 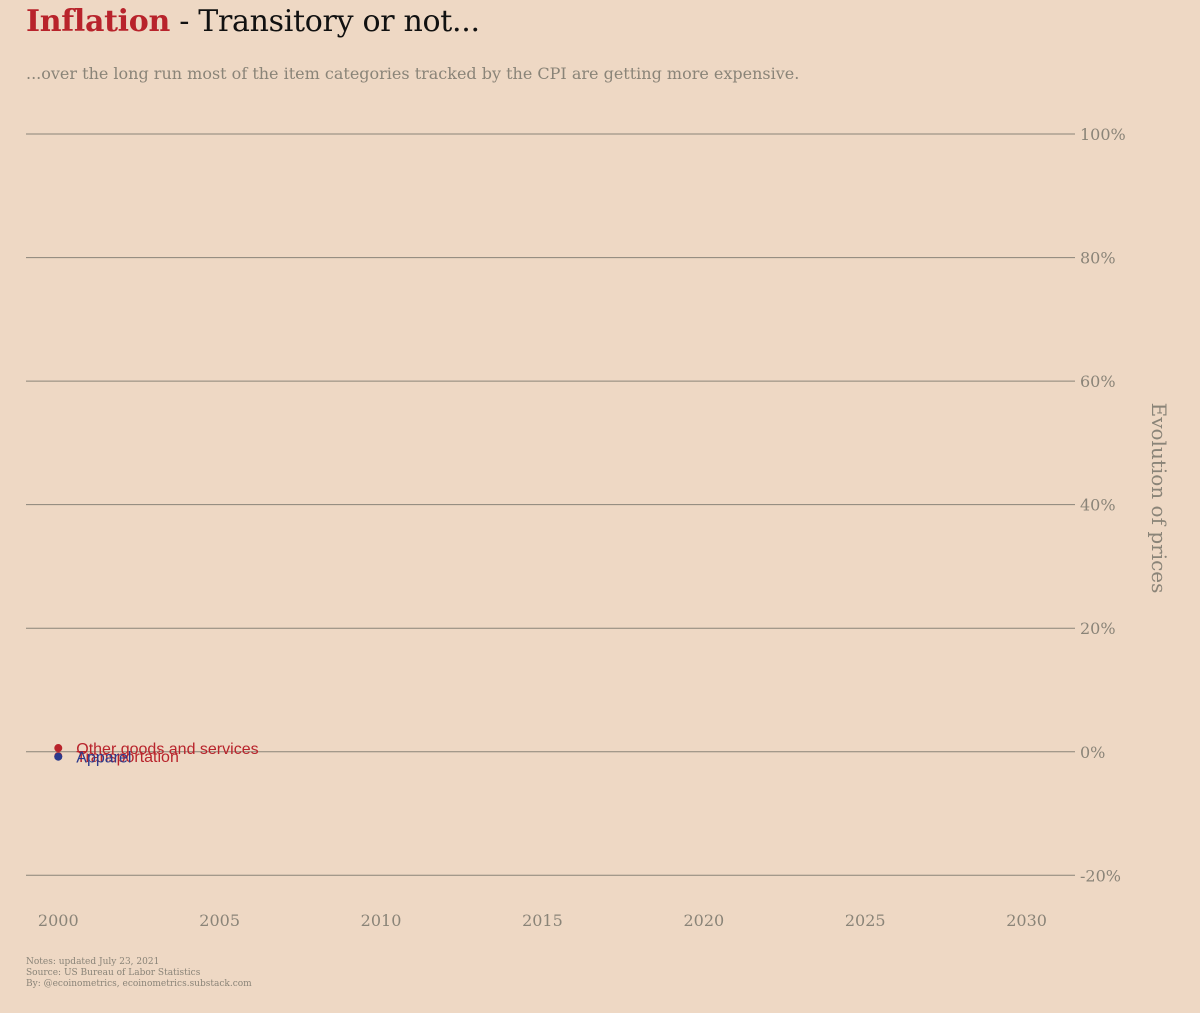 I want to click on y-tick-label: 100%, so click(x=1103, y=134).